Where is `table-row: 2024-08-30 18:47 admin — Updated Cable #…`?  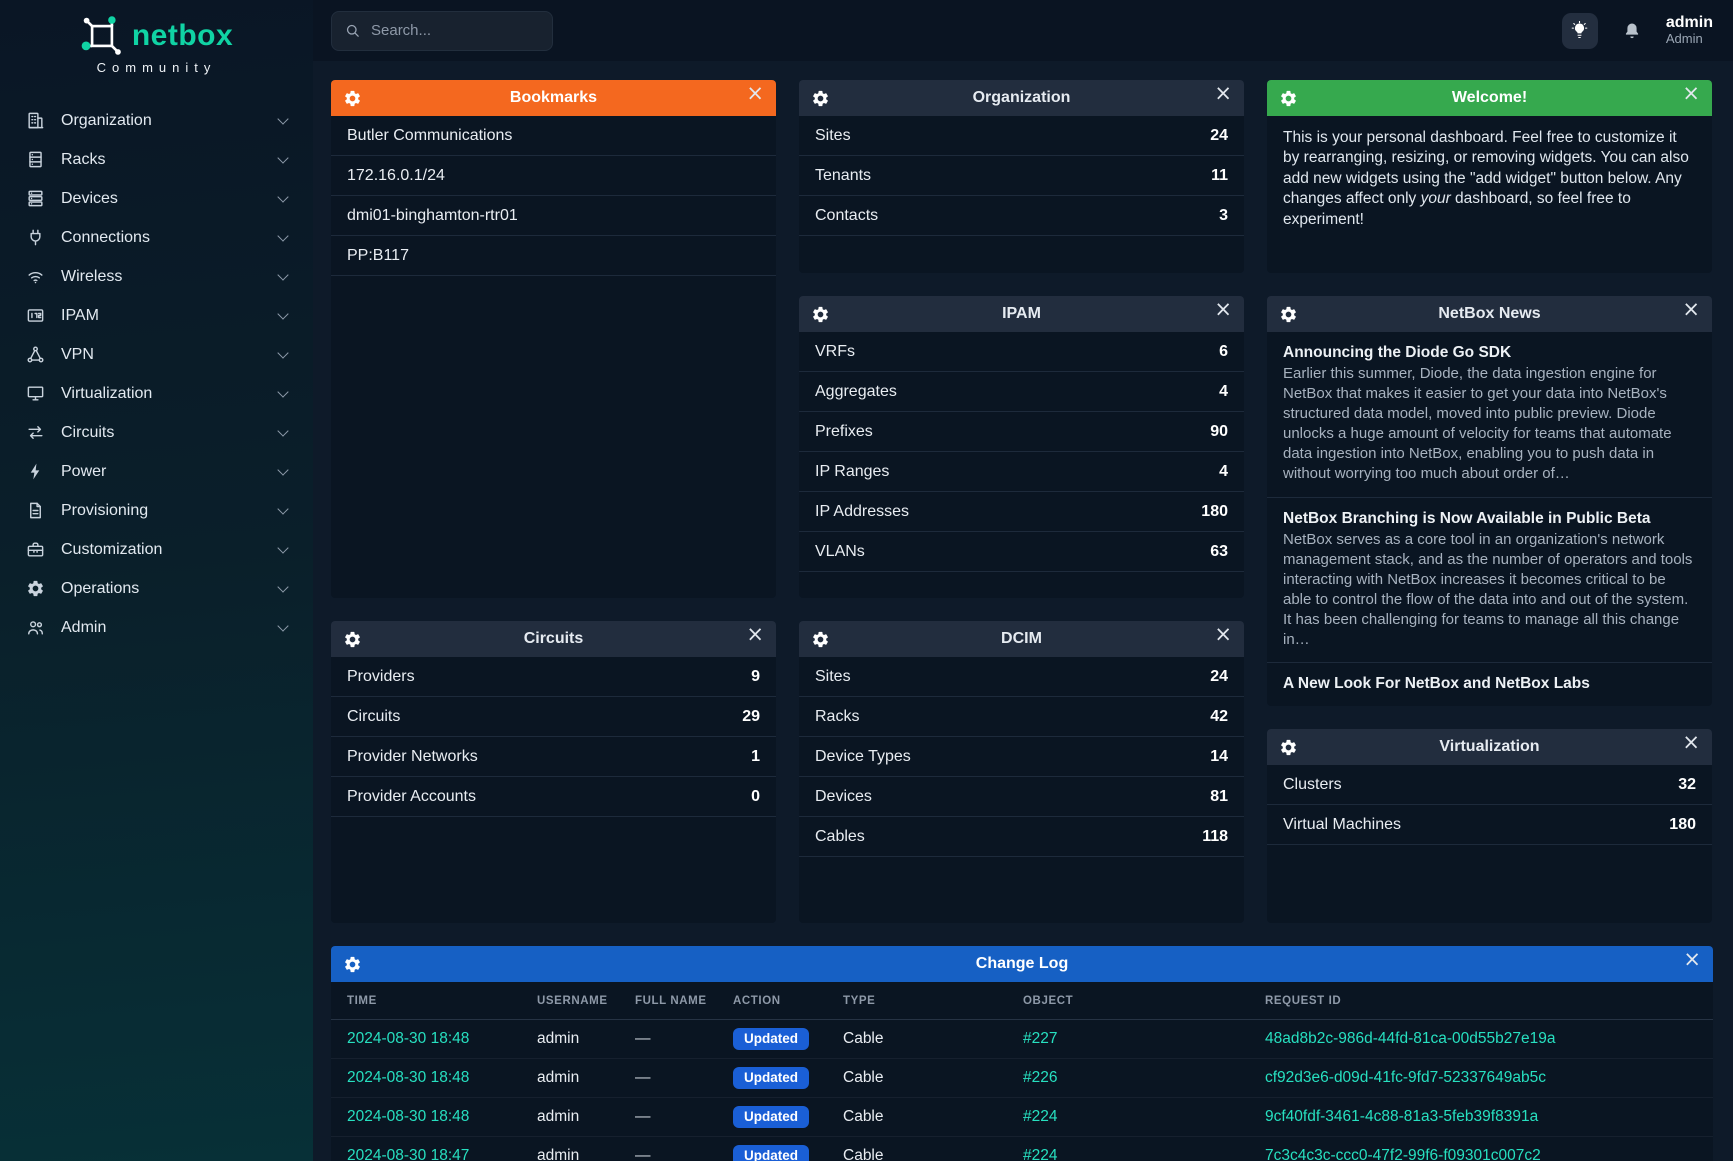 table-row: 2024-08-30 18:47 admin — Updated Cable #… is located at coordinates (1022, 1149).